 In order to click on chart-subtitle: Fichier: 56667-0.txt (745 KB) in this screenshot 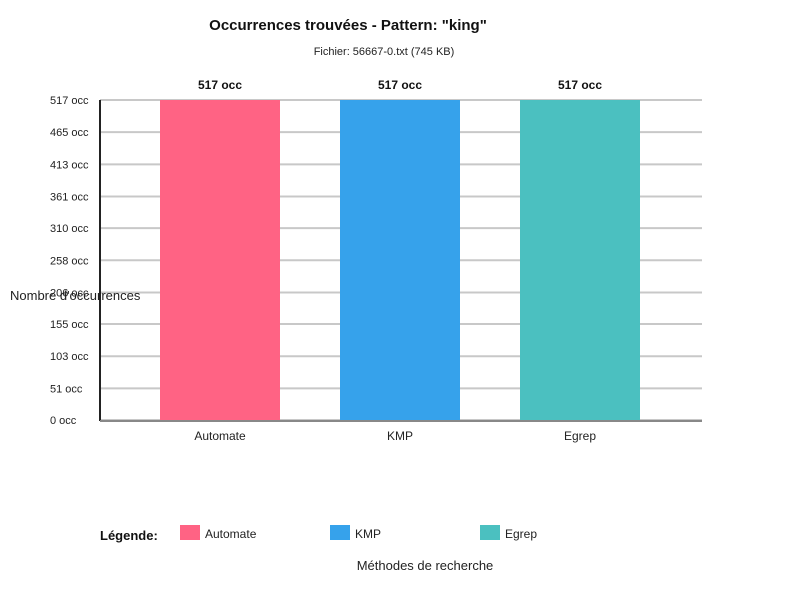, I will do `click(384, 52)`.